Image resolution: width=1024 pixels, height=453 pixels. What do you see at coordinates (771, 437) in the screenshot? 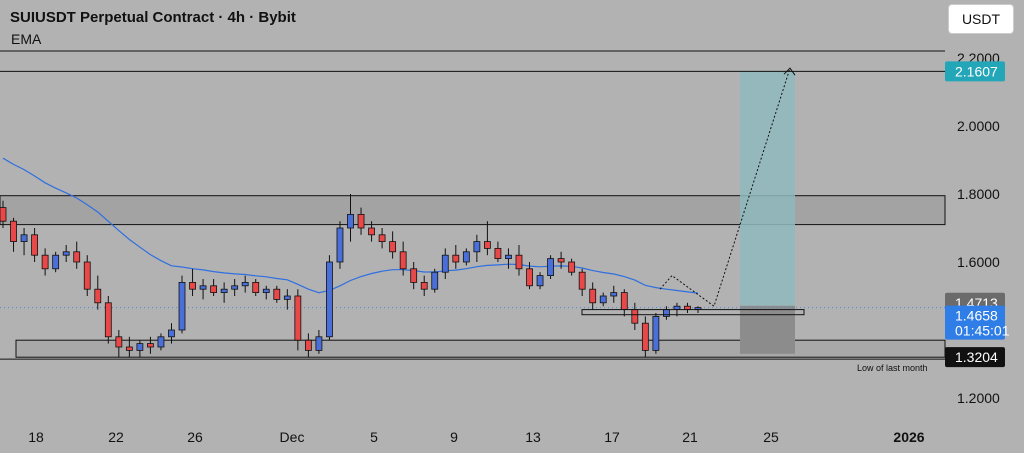
I see `x-tick-label: 25` at bounding box center [771, 437].